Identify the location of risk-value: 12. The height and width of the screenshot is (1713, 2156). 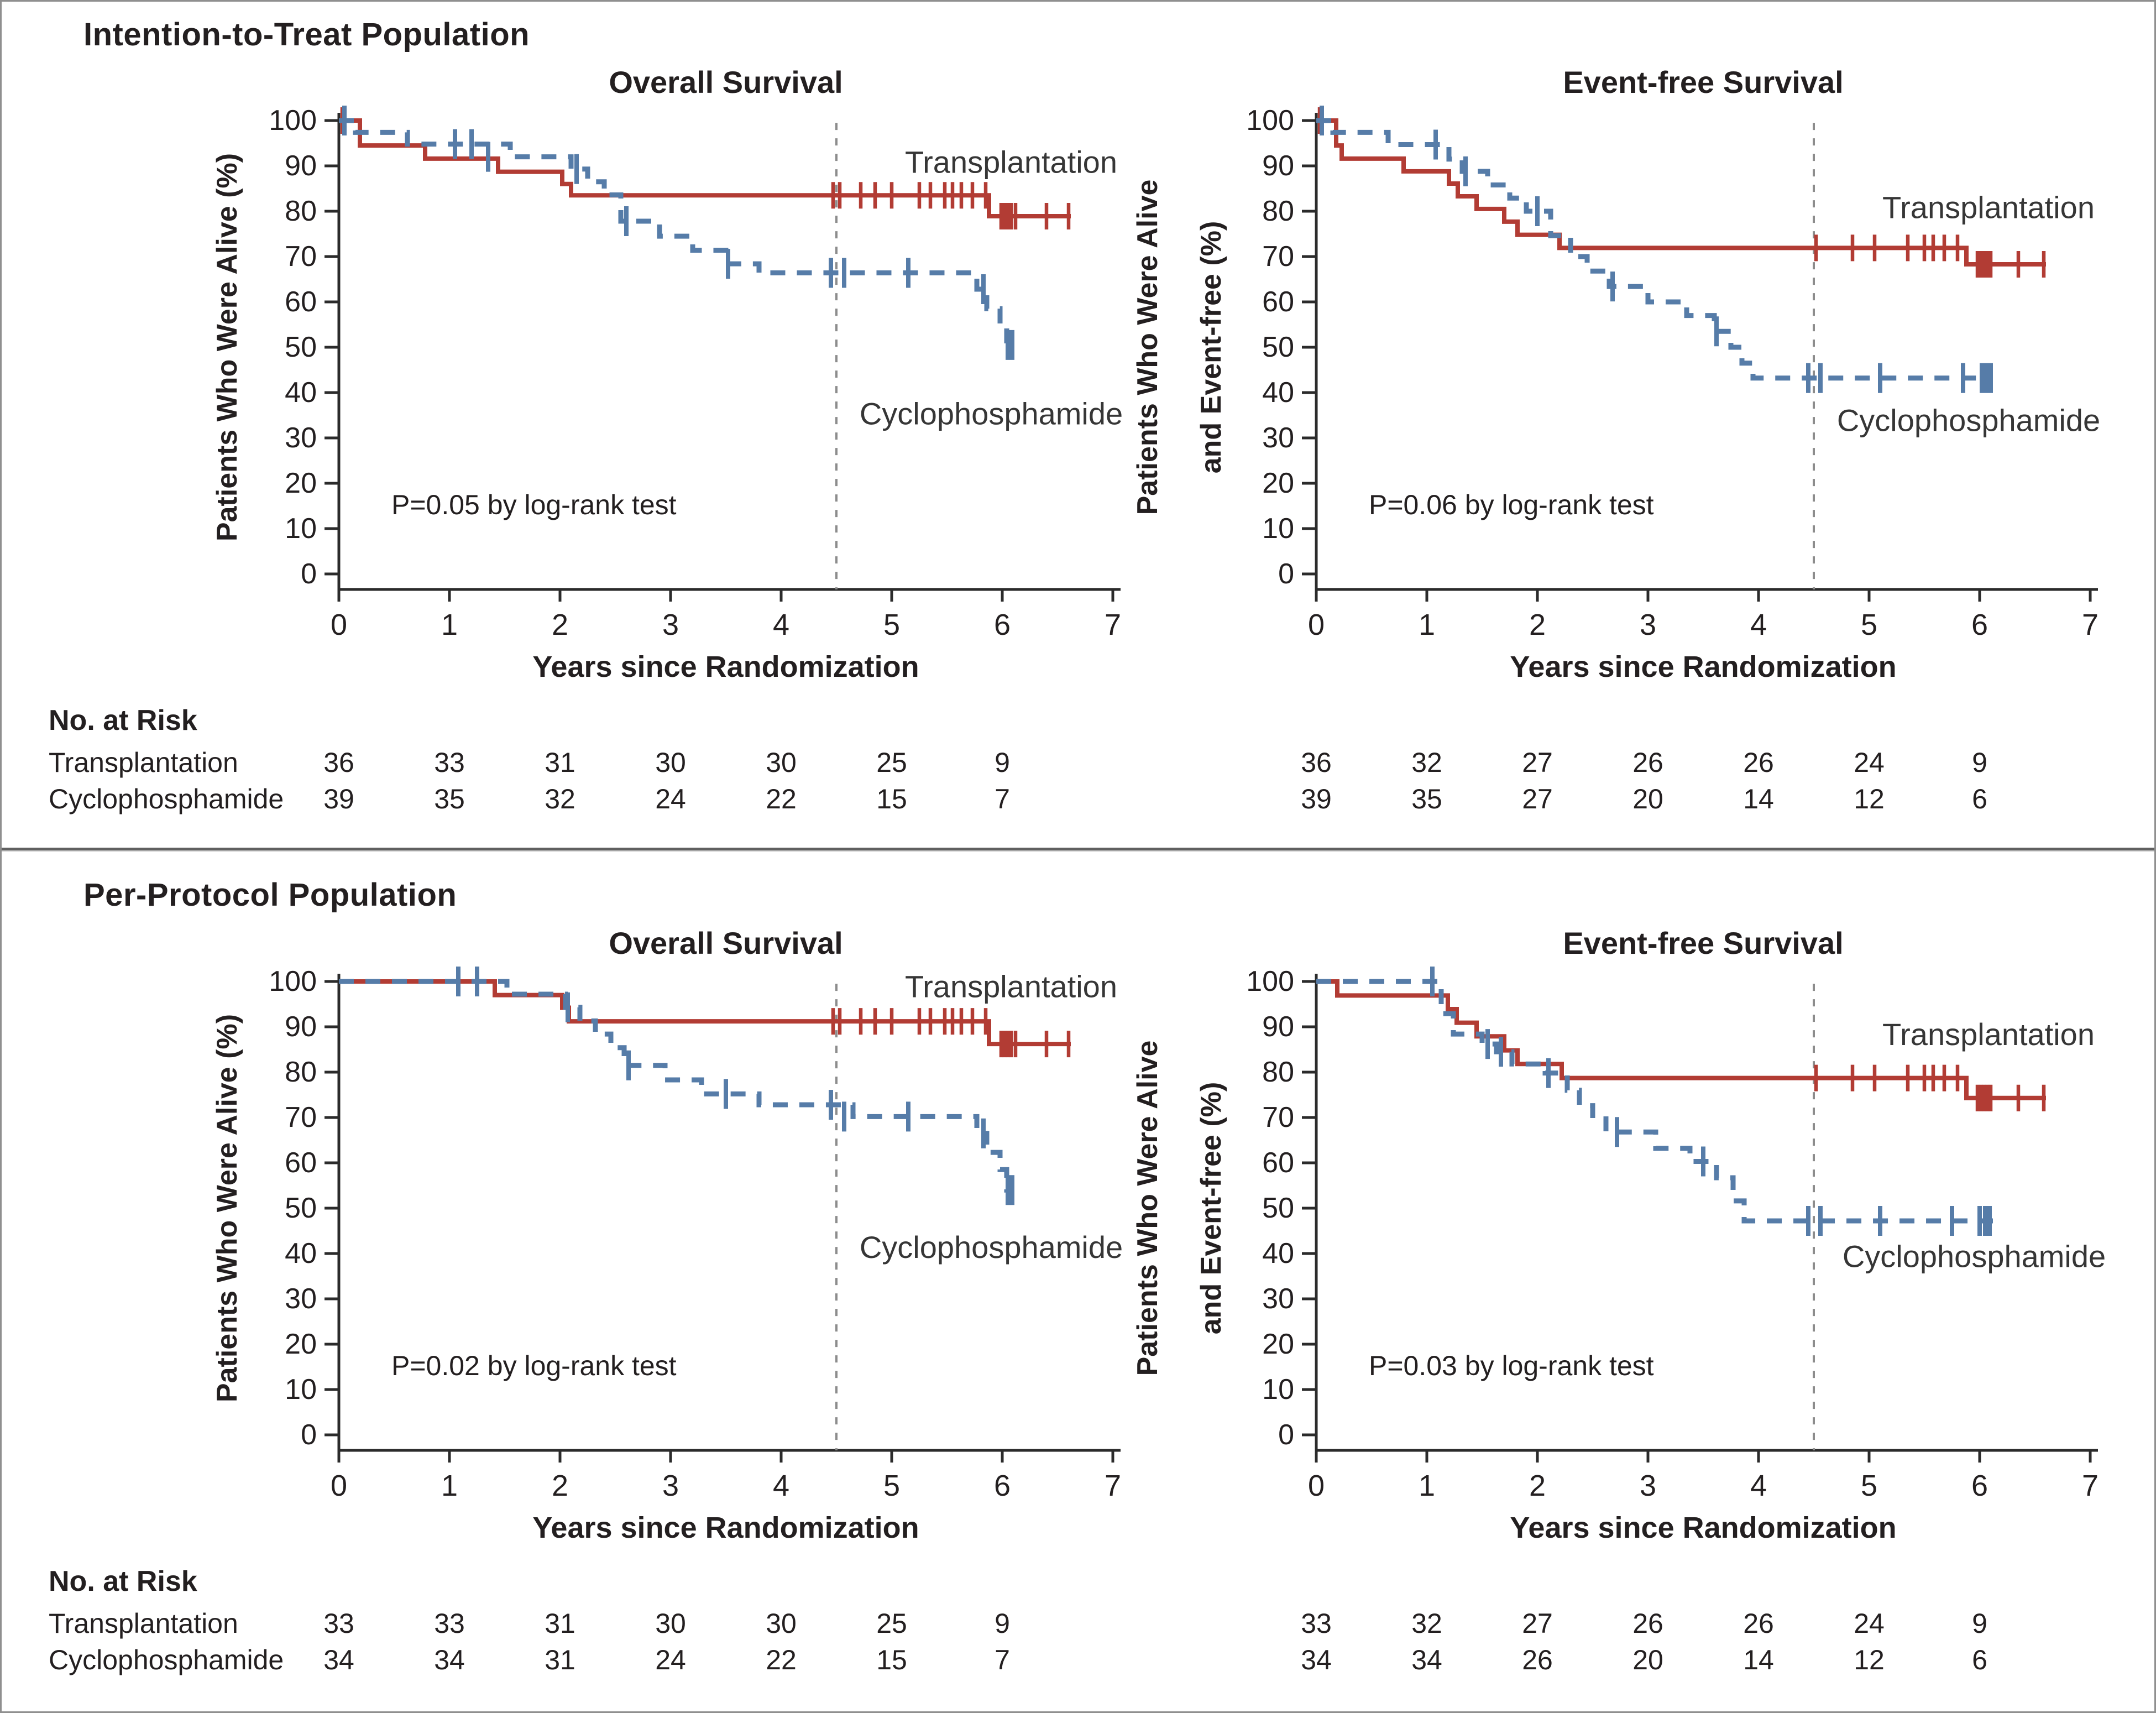
(1869, 1659).